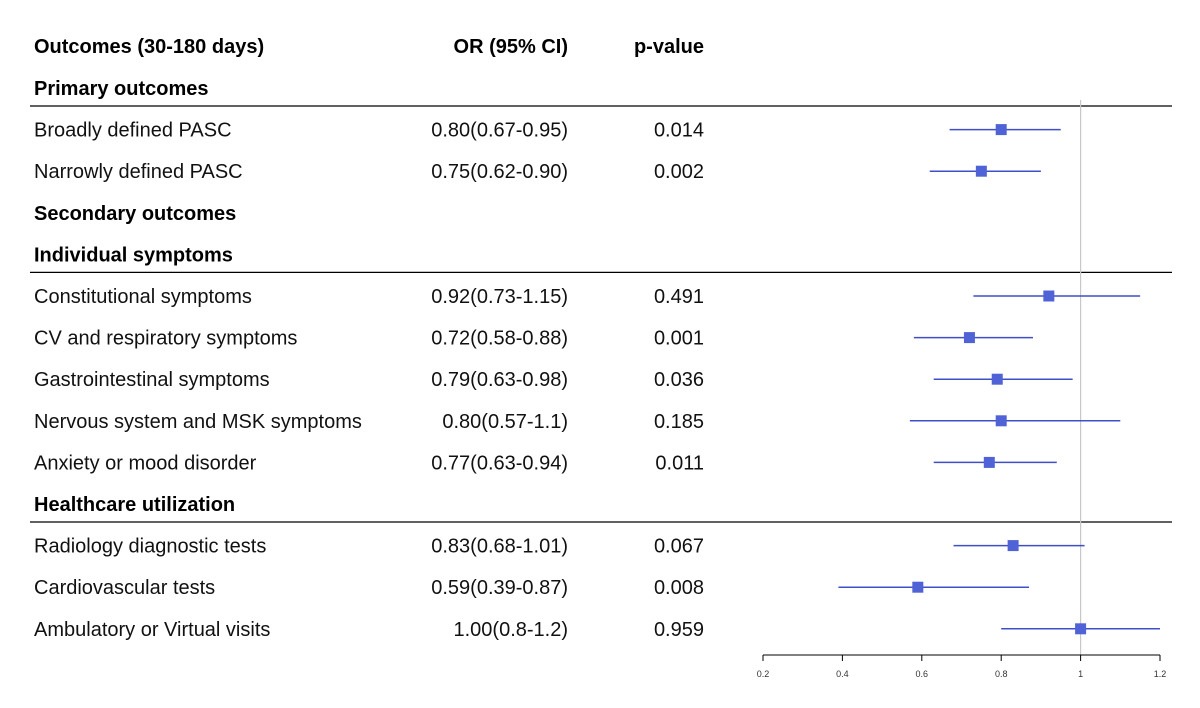  I want to click on header-or-ci: OR (95% CI), so click(511, 47).